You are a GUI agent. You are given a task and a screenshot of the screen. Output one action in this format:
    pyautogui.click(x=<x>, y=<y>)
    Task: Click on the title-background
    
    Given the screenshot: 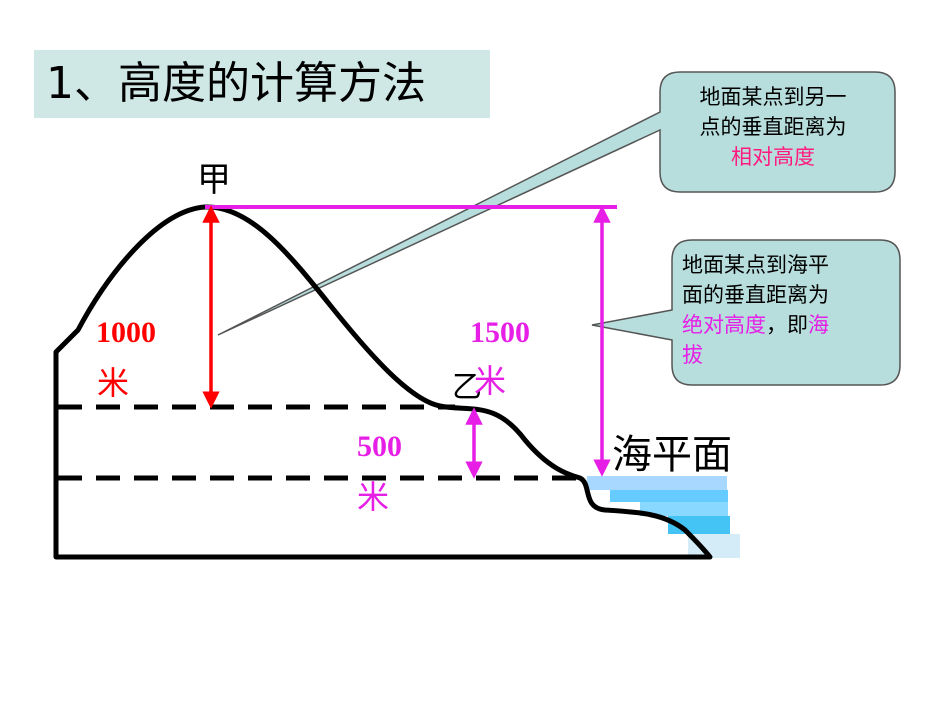 What is the action you would take?
    pyautogui.click(x=262, y=84)
    